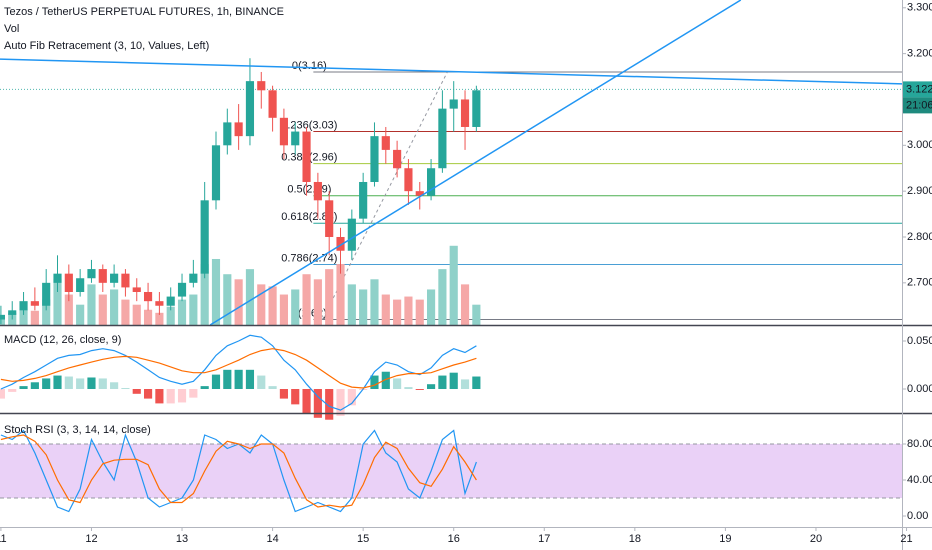 The width and height of the screenshot is (932, 550). I want to click on x-tick-label: 17, so click(544, 539).